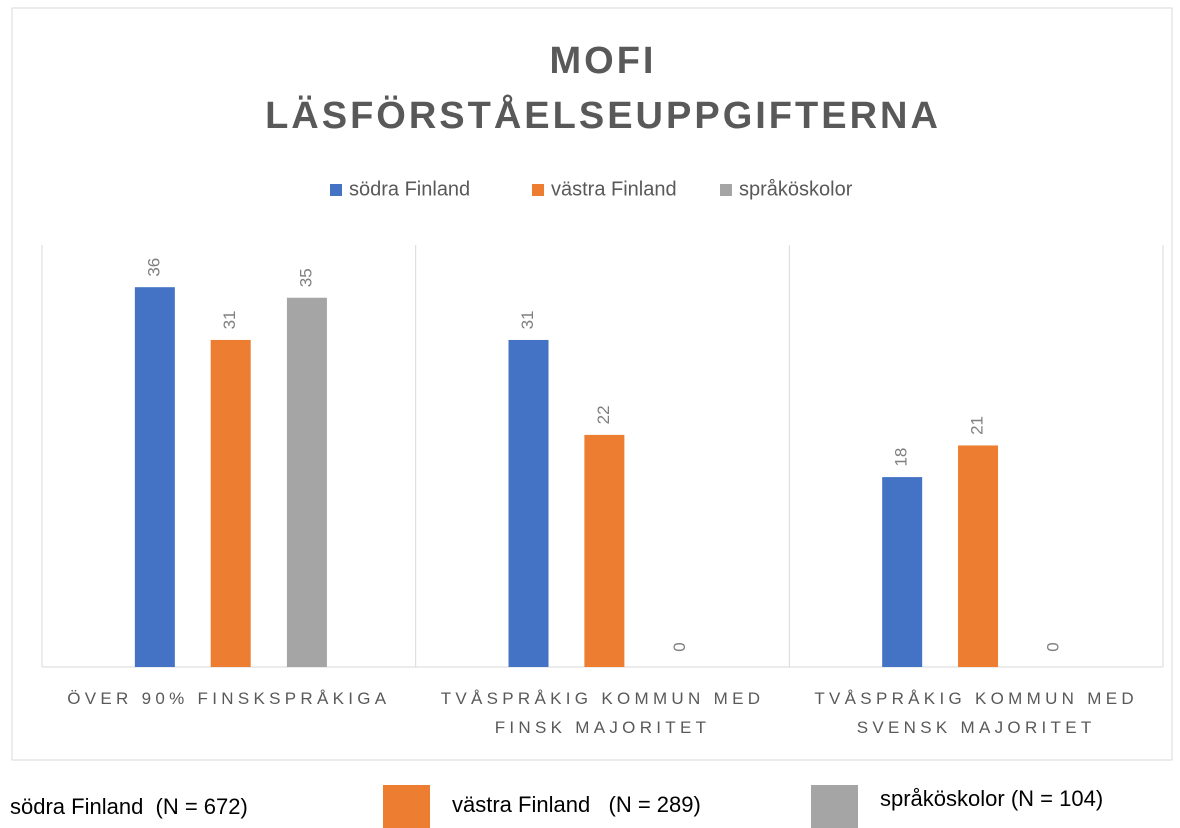  Describe the element at coordinates (409, 189) in the screenshot. I see `legend-label: södra Finland` at that location.